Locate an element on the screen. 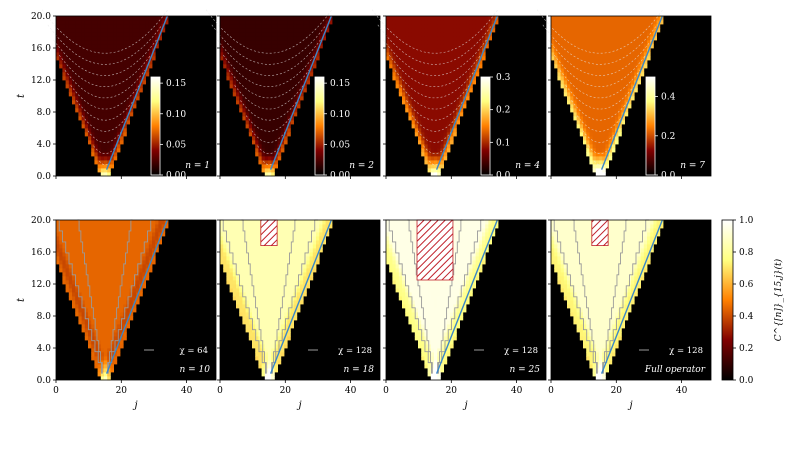 The image size is (793, 461). chi-contour is located at coordinates (131, 296).